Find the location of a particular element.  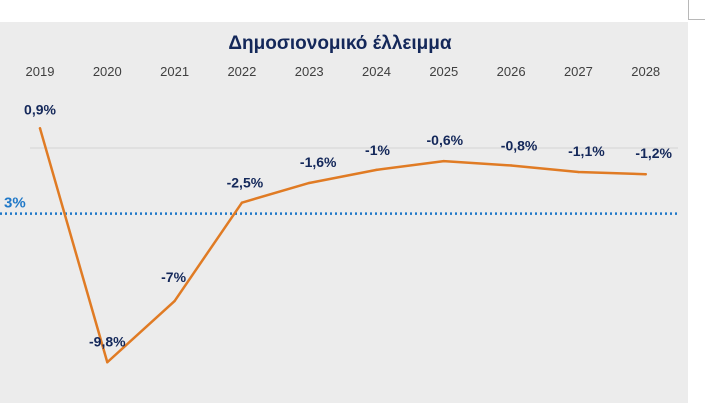

reference-line-label: 3% is located at coordinates (15, 203).